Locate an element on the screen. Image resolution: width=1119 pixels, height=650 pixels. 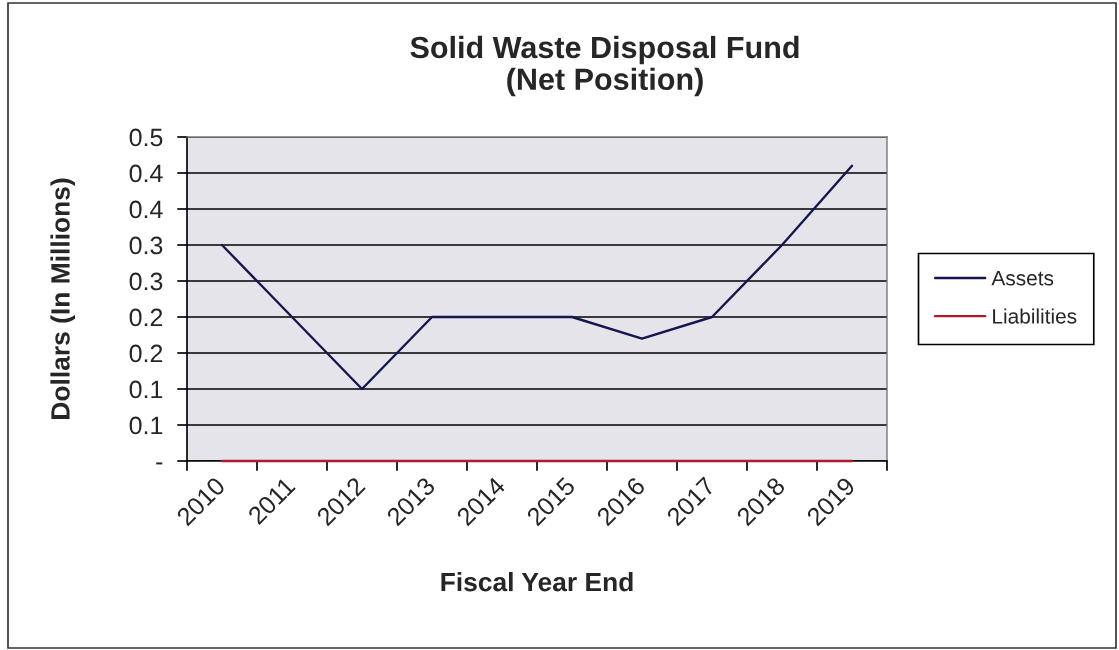
legend-label: Assets is located at coordinates (1022, 278).